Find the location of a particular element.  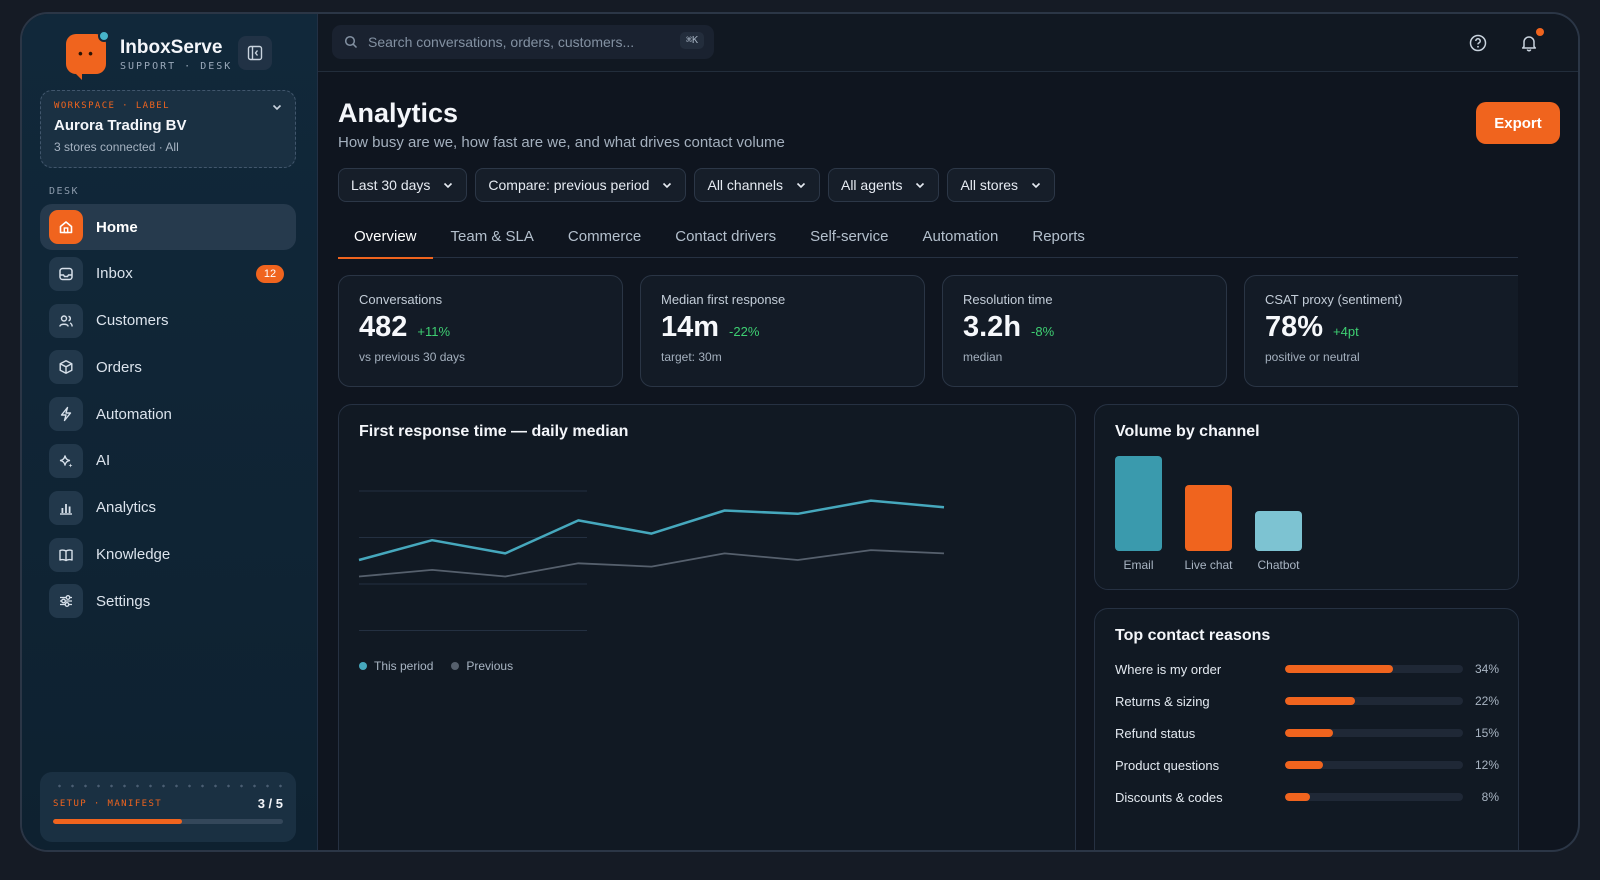

brand: • • InboxServe SUPPORT · DESK is located at coordinates (149, 55).